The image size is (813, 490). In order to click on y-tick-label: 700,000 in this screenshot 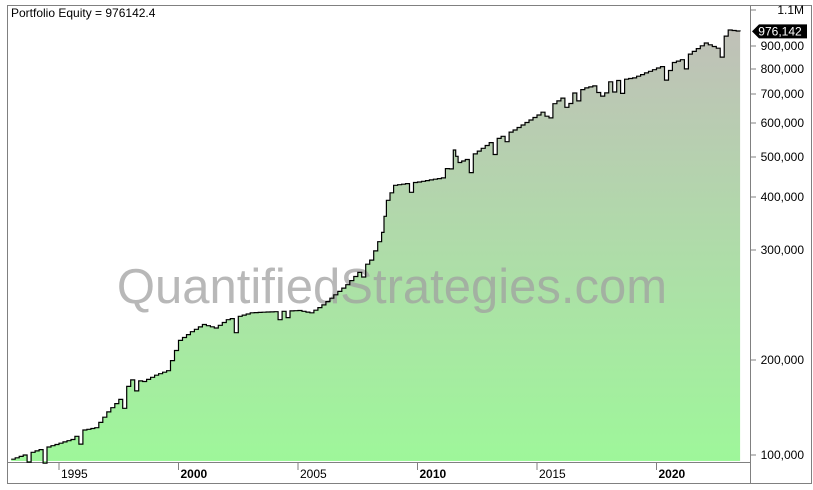, I will do `click(783, 94)`.